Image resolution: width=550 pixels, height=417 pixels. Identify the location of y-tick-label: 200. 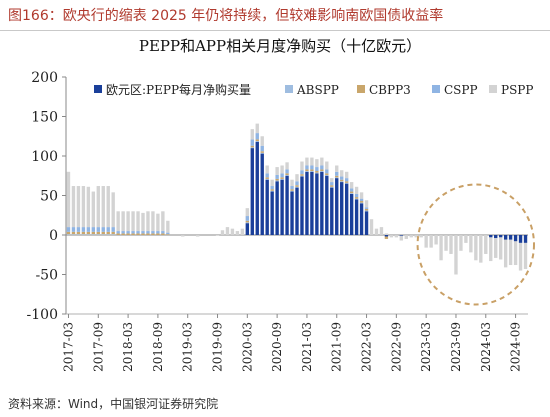
(44, 78).